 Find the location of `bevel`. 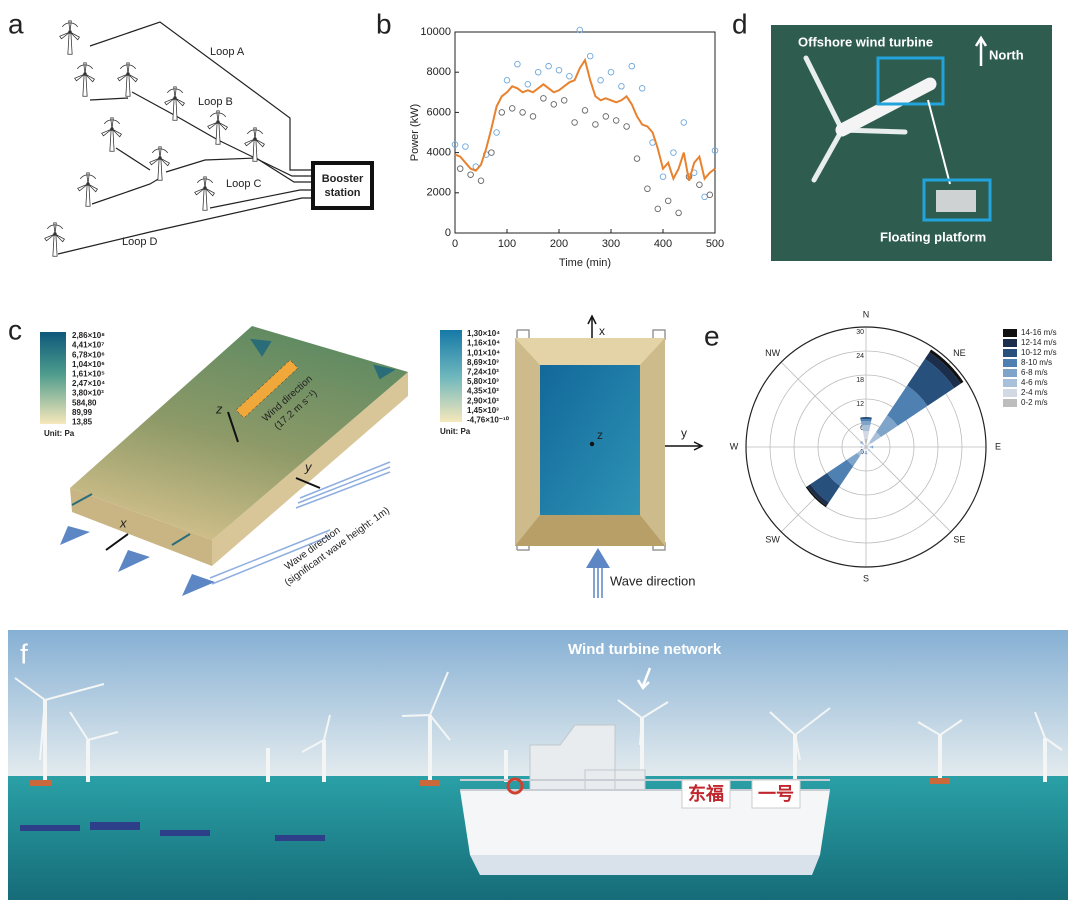

bevel is located at coordinates (590, 351).